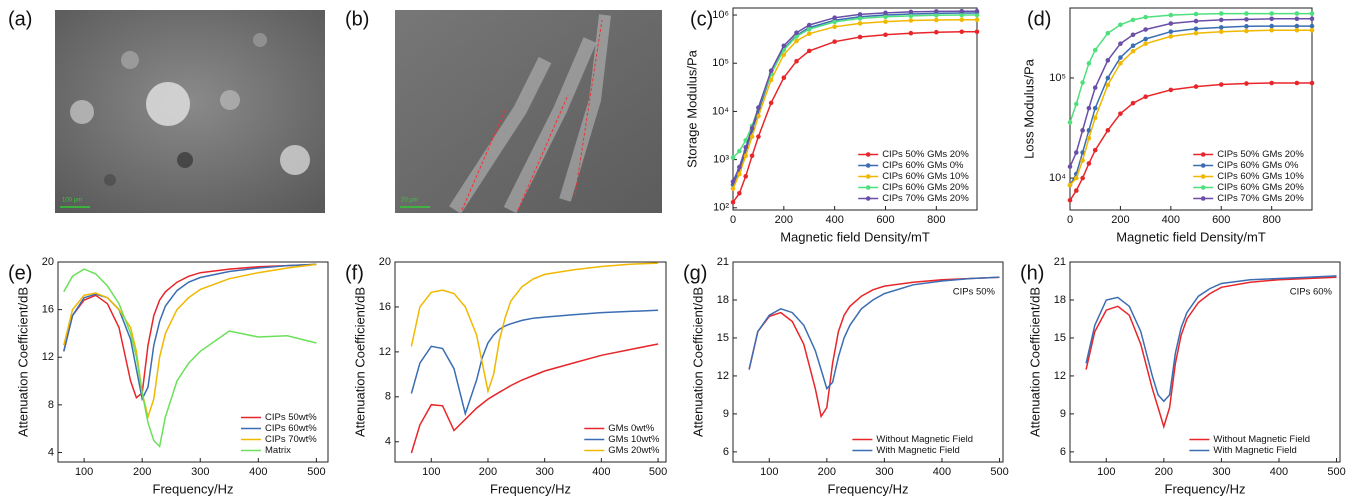 Image resolution: width=1360 pixels, height=502 pixels. I want to click on panel-label: (c), so click(701, 19).